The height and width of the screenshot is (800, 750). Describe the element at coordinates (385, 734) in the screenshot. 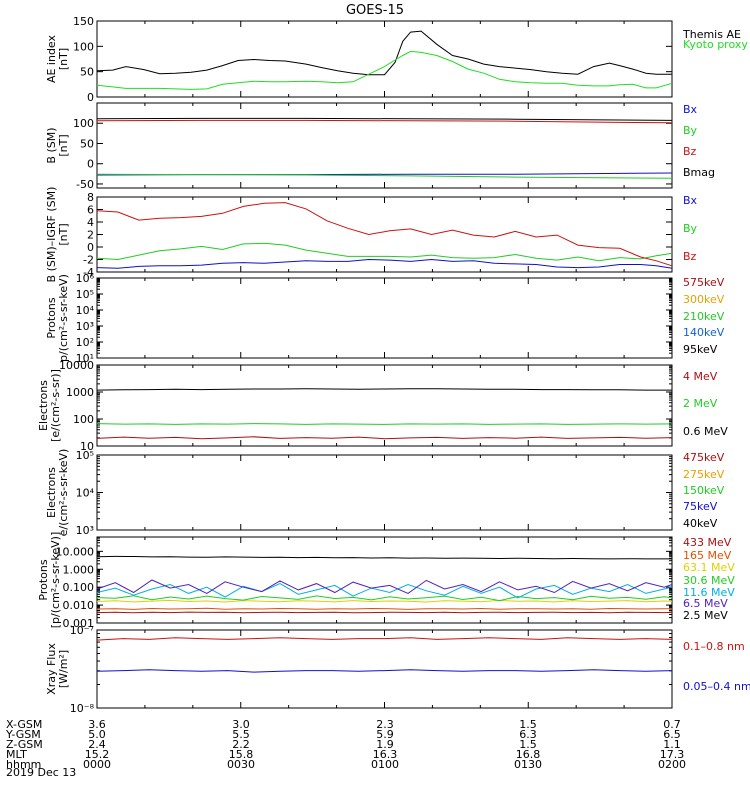

I see `ephemeris-value: 5.9` at that location.